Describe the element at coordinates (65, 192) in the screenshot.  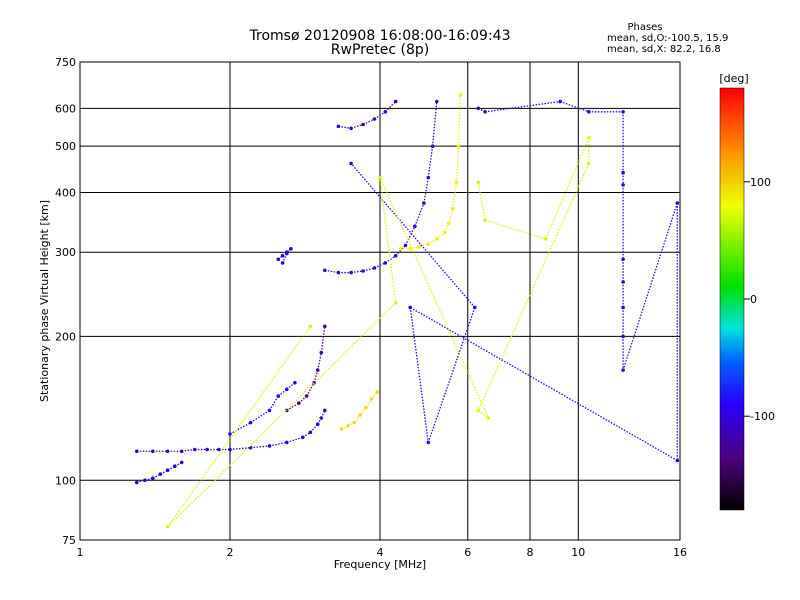
I see `y-tick-label: 400` at that location.